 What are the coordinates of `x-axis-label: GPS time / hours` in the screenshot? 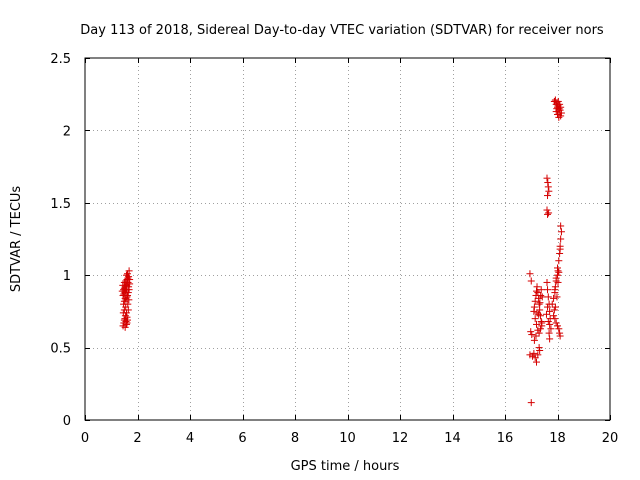 It's located at (345, 466).